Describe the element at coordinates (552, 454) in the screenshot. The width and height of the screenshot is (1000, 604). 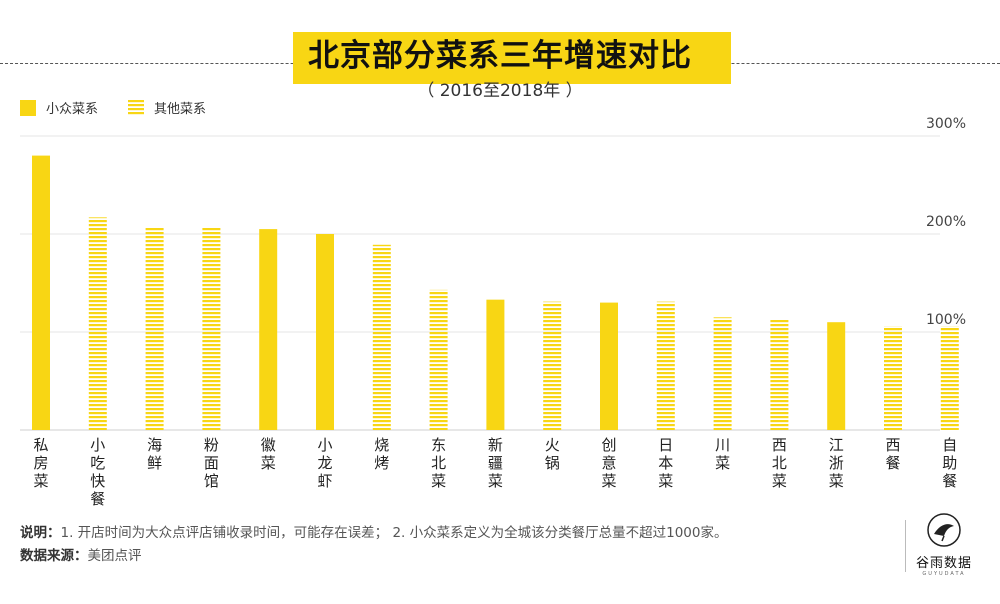
I see `x-tick-label: 火锅` at that location.